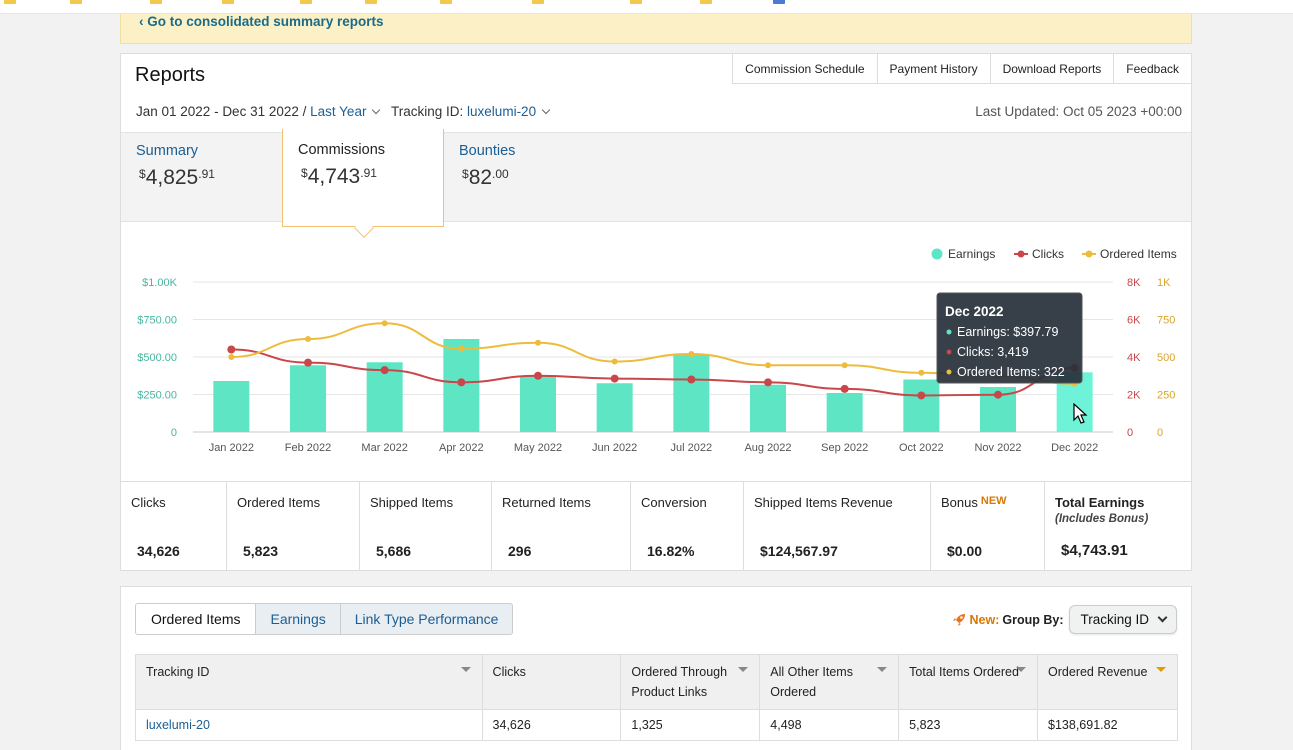 This screenshot has height=750, width=1293. I want to click on period-dropdown: Last Year, so click(345, 111).